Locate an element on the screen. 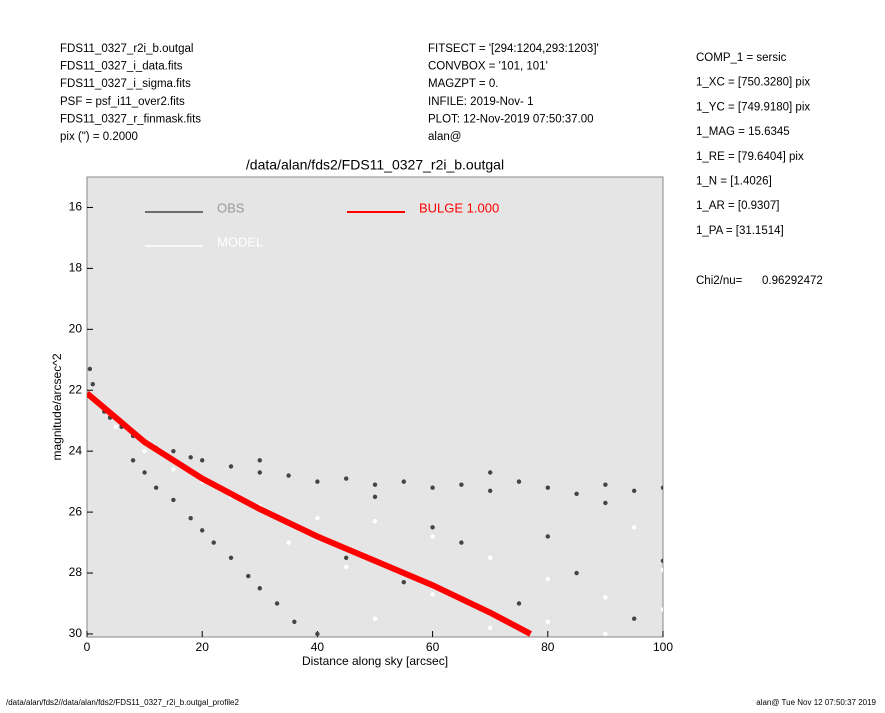 The width and height of the screenshot is (885, 713). chi2-value: 0.96292472 is located at coordinates (792, 281).